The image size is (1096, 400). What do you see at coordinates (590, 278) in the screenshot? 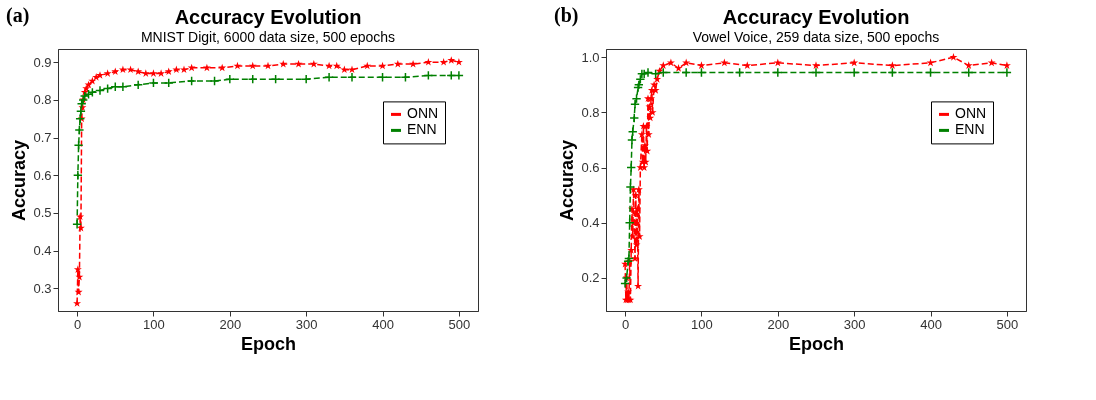
I see `y-tick-label: 0.2` at bounding box center [590, 278].